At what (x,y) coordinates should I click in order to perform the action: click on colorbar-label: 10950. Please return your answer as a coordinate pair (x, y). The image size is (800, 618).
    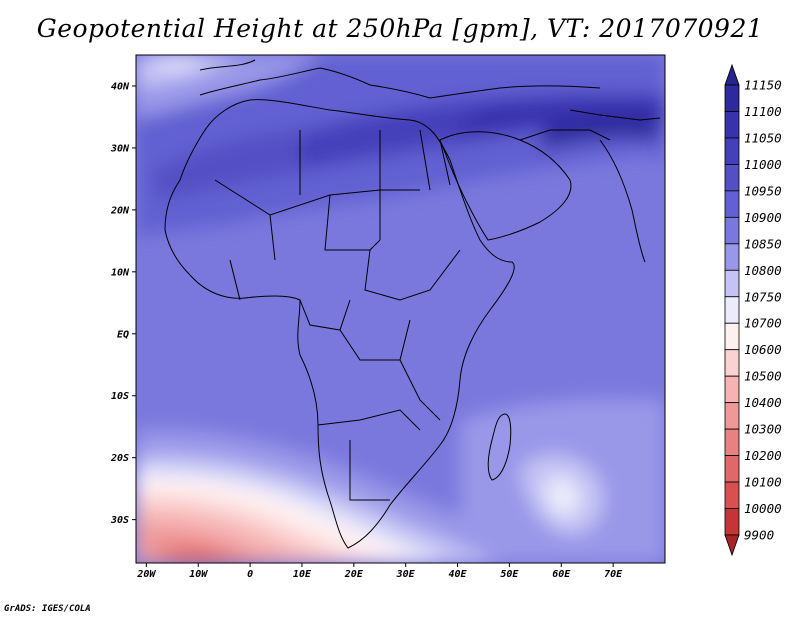
    Looking at the image, I should click on (763, 190).